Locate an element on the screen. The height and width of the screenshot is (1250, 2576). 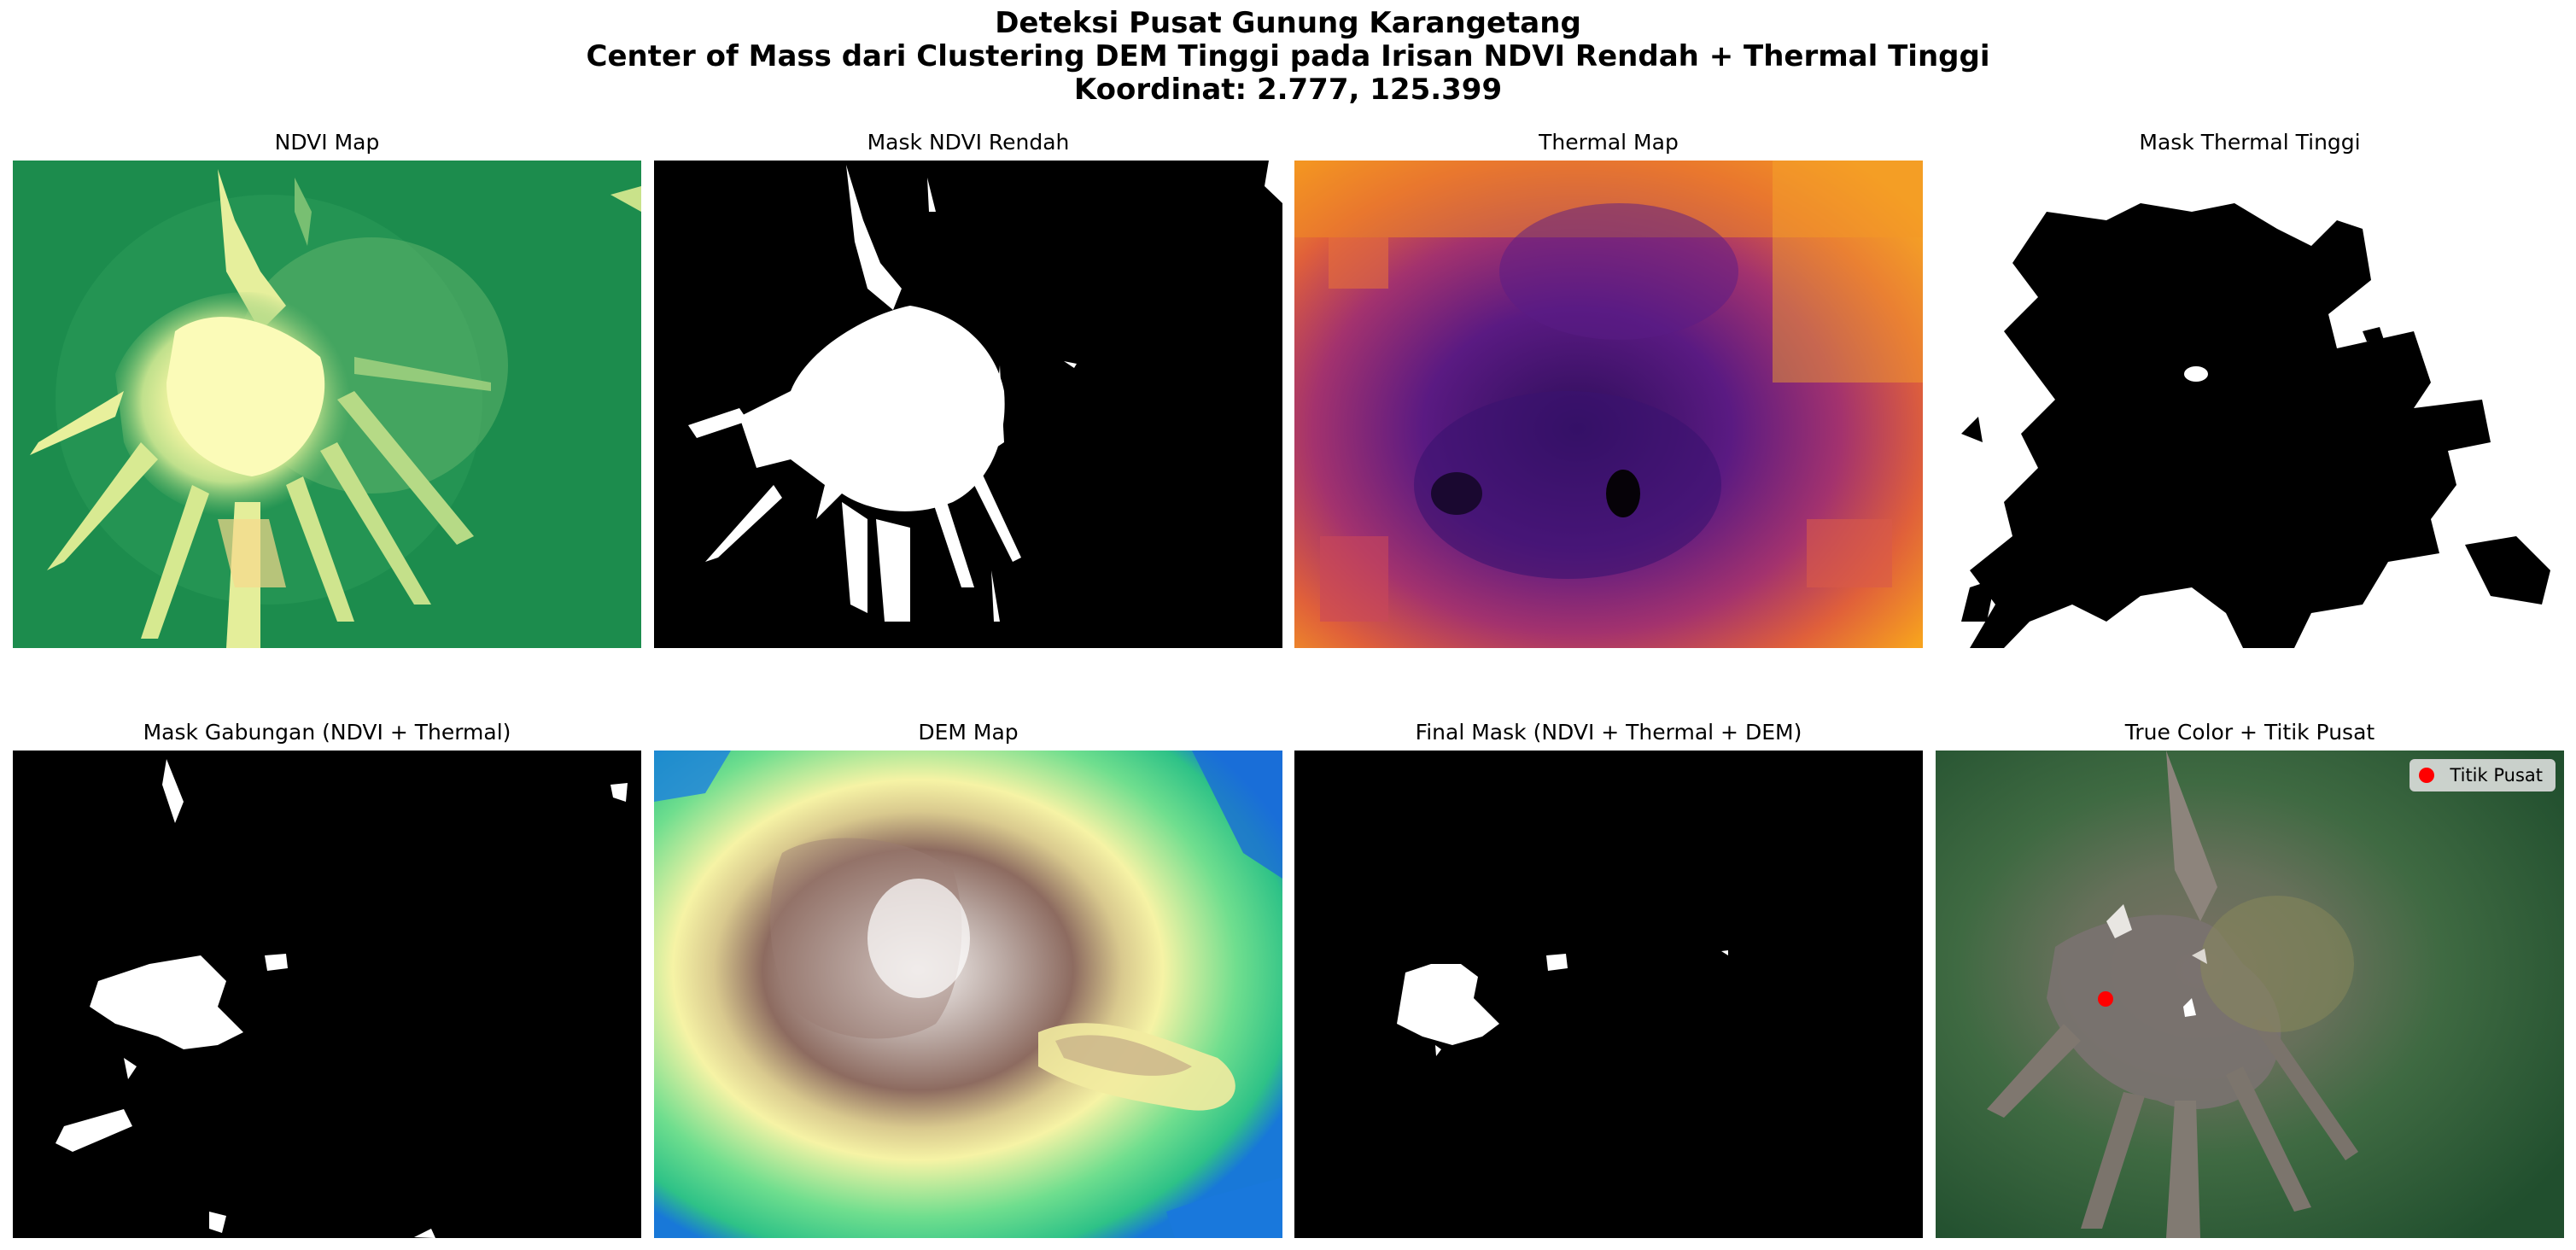
ndvi-mask-image is located at coordinates (968, 404).